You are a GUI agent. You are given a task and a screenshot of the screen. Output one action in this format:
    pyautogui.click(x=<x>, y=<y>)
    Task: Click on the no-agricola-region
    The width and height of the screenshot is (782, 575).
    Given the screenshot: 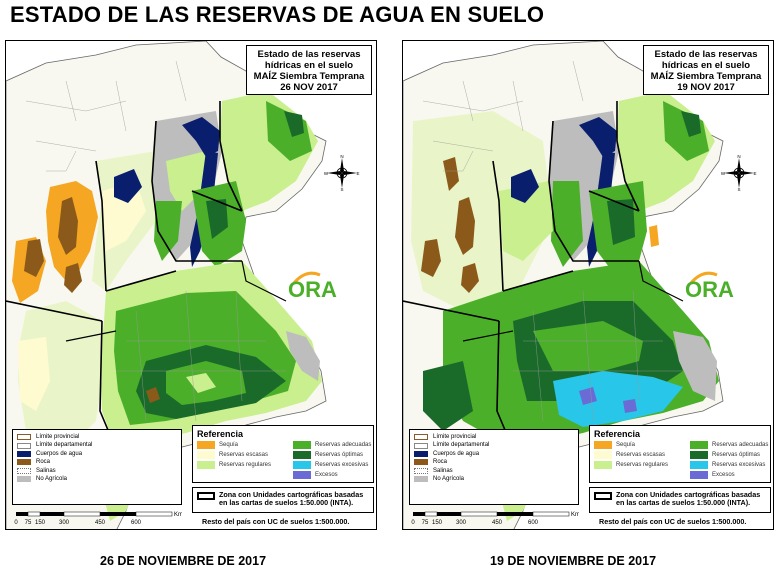 What is the action you would take?
    pyautogui.click(x=695, y=366)
    